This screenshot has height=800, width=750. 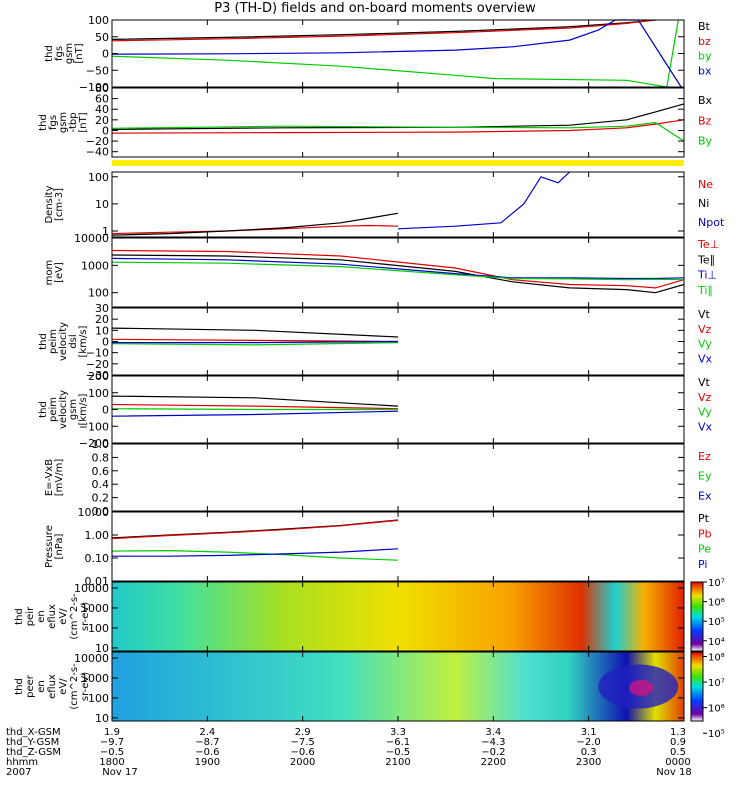 What do you see at coordinates (83, 409) in the screenshot?
I see `y-axis-label: [km/s]` at bounding box center [83, 409].